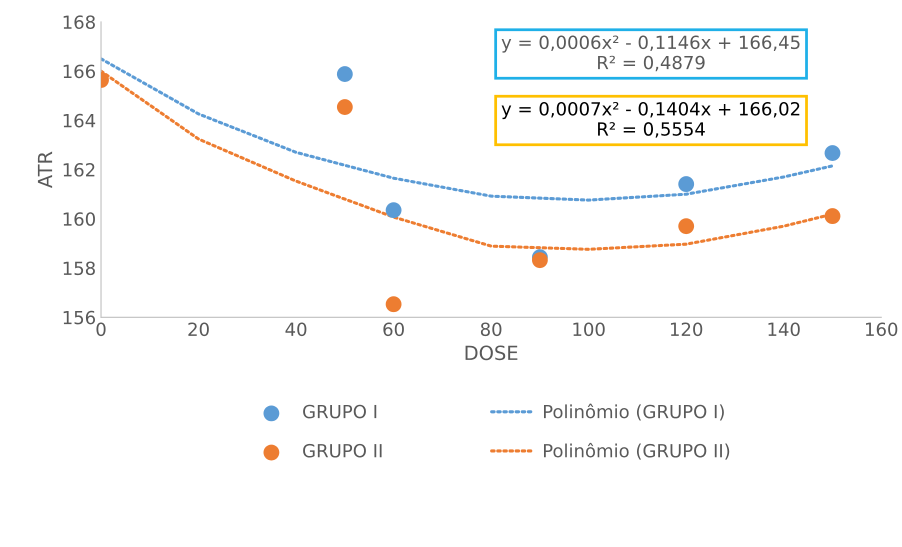 This screenshot has width=902, height=547. Describe the element at coordinates (80, 317) in the screenshot. I see `y-tick-label: 156` at that location.